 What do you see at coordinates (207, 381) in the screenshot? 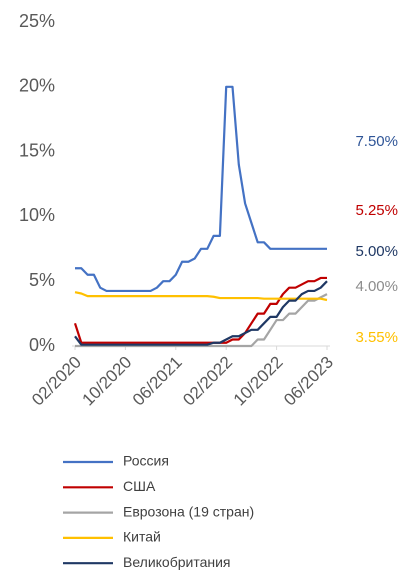
I see `x-tick-label: 02/2022` at bounding box center [207, 381].